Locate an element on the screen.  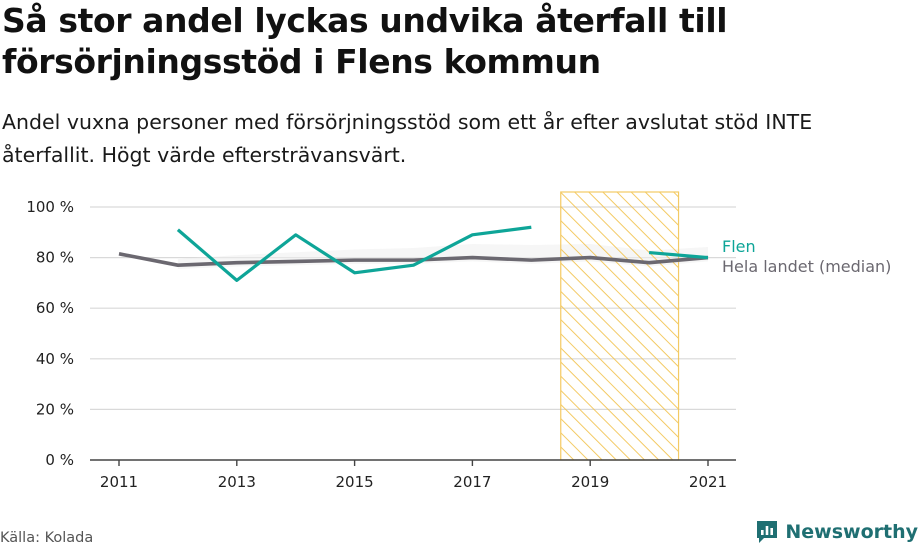
y-tick-label: 40 % is located at coordinates (55, 359).